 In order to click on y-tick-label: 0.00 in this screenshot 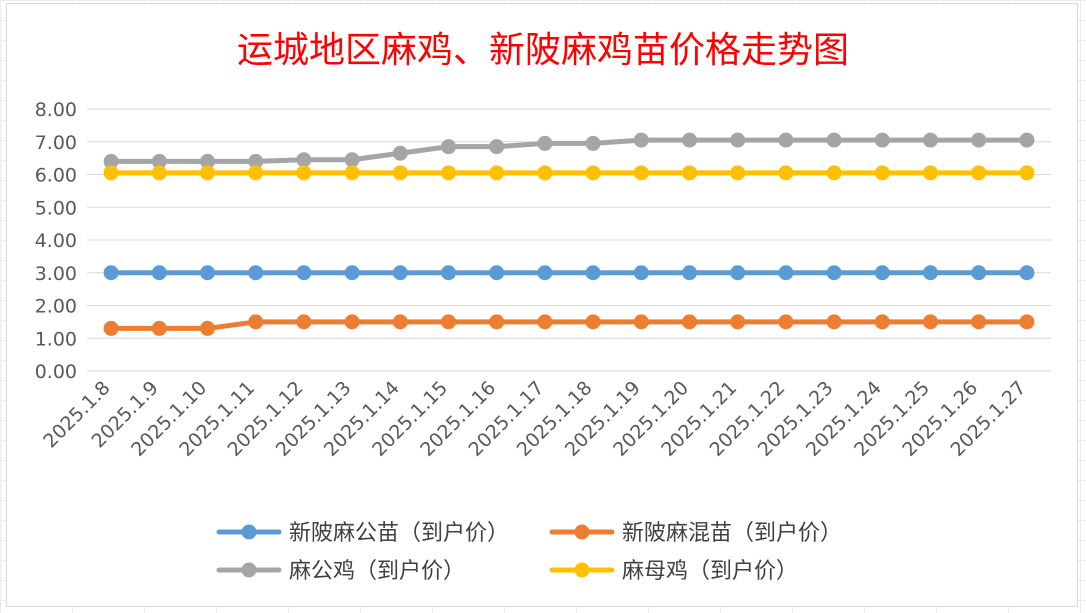, I will do `click(56, 372)`.